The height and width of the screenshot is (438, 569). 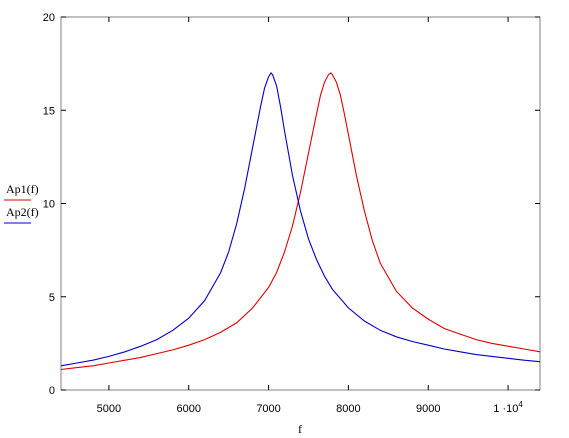 I want to click on x-tick-label: 7000, so click(x=268, y=409).